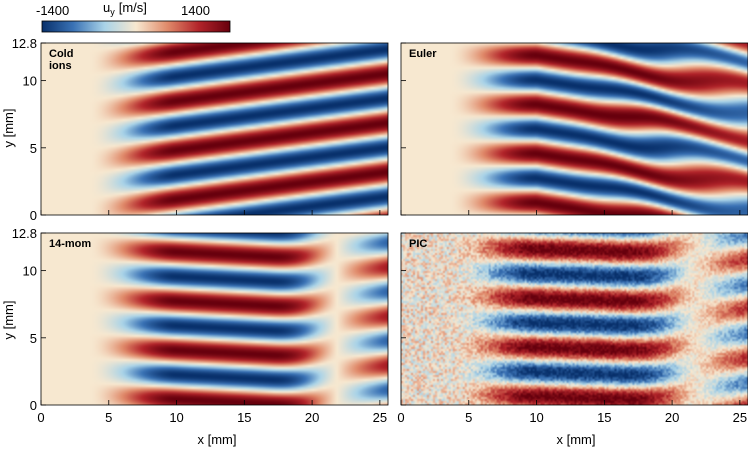  What do you see at coordinates (423, 54) in the screenshot?
I see `panel-label-euler: Euler` at bounding box center [423, 54].